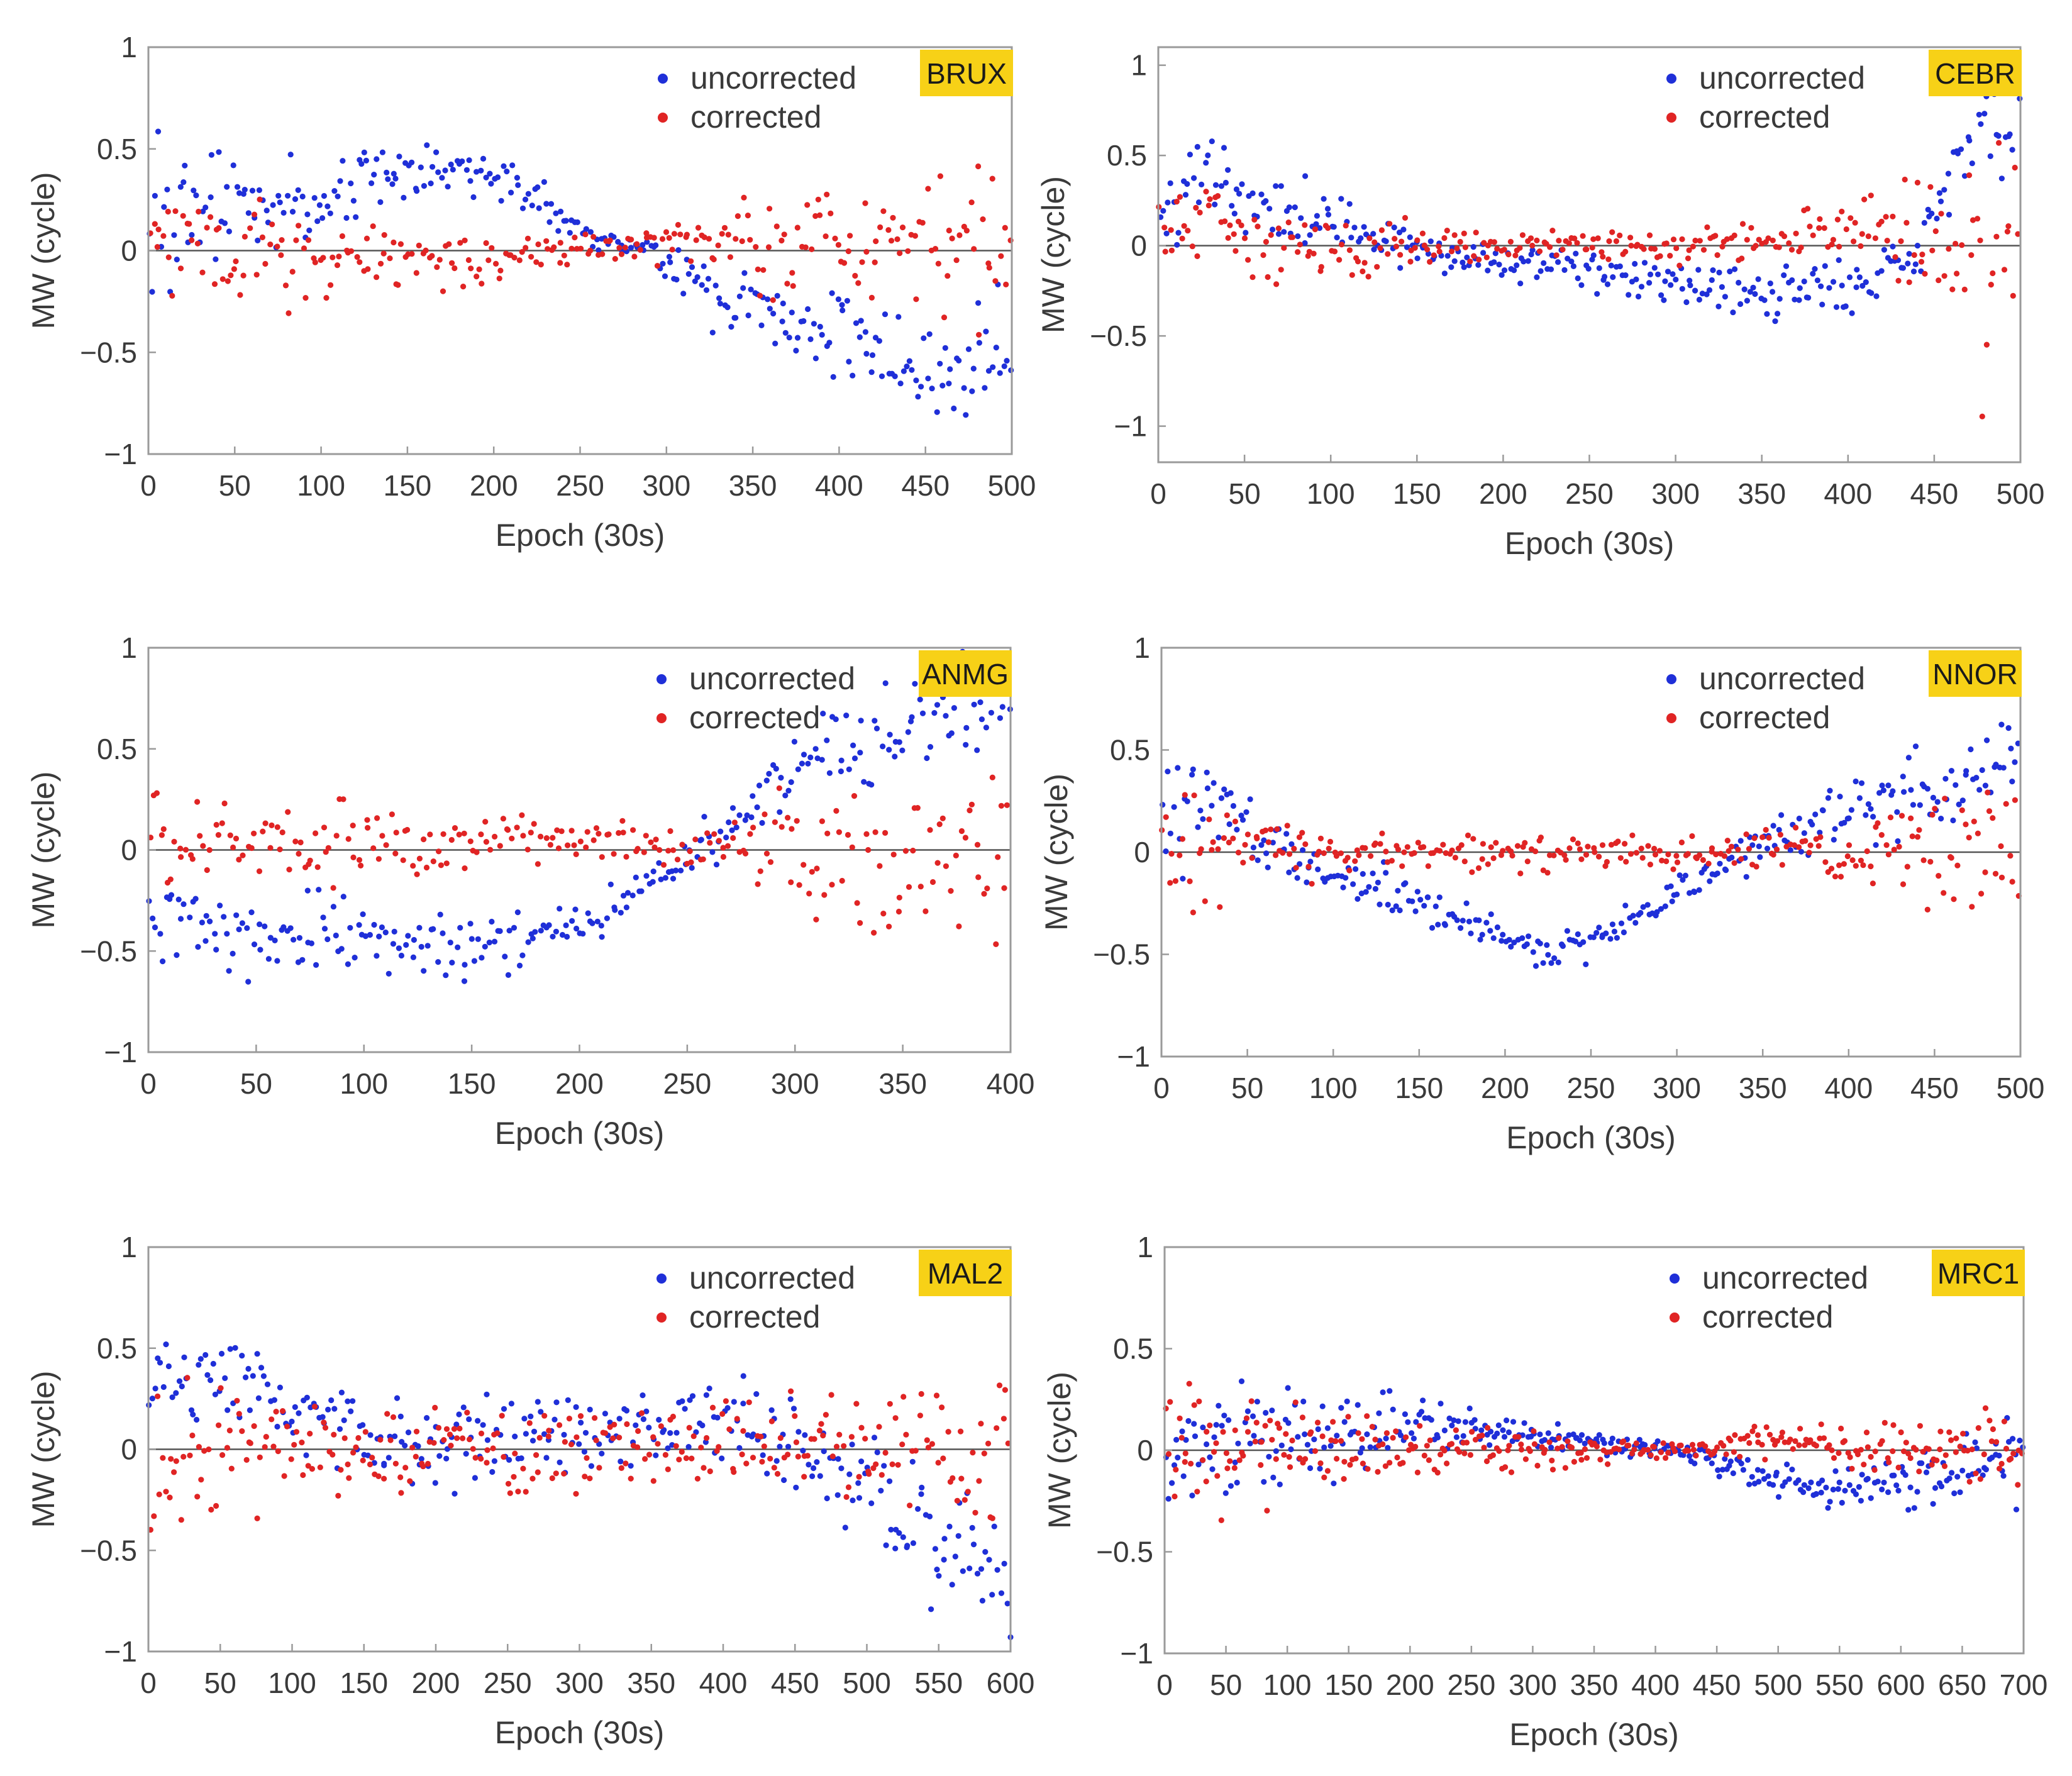 This screenshot has height=1776, width=2072. Describe the element at coordinates (1348, 1684) in the screenshot. I see `x-tick-label: 150` at that location.